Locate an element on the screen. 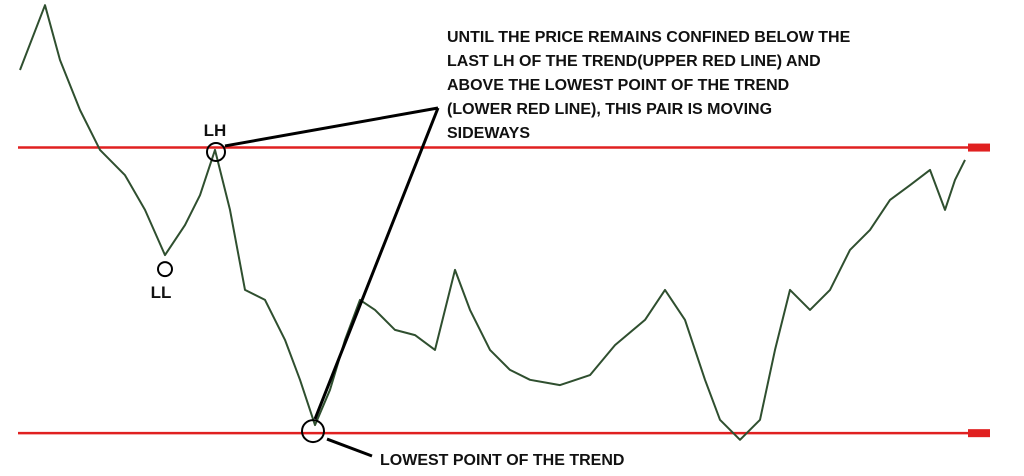 Image resolution: width=1024 pixels, height=476 pixels. annotation-text: ABOVE THE LOWEST POINT OF THE TREND is located at coordinates (618, 85).